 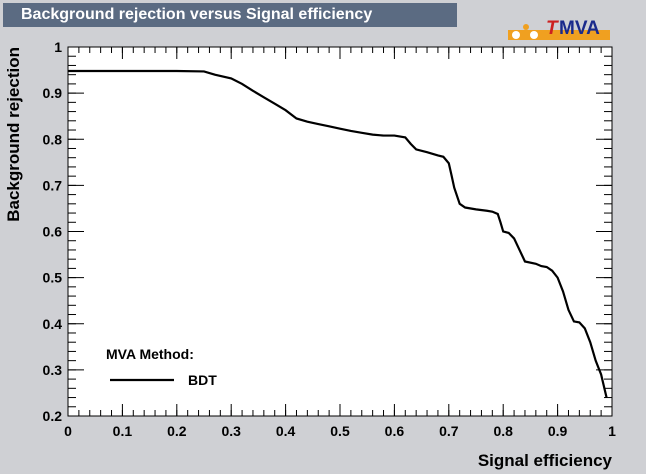 I want to click on x-tick-label: 0.3, so click(x=231, y=431).